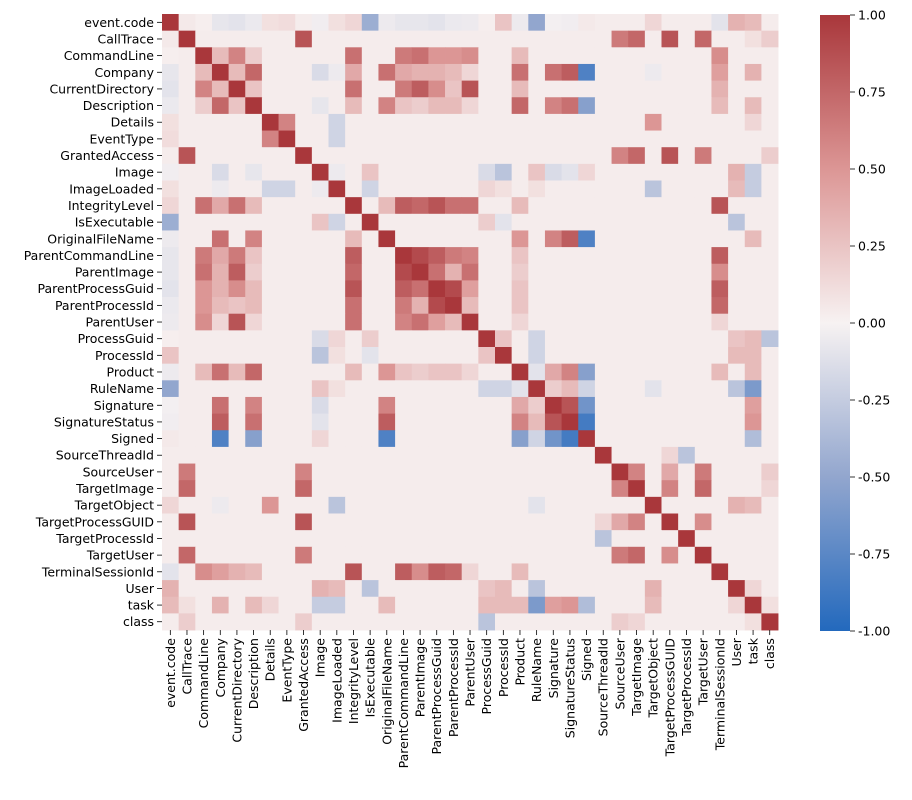 The width and height of the screenshot is (912, 800). What do you see at coordinates (603, 156) in the screenshot?
I see `heatmap-cell-GrantedAccess-SourceThreadId` at bounding box center [603, 156].